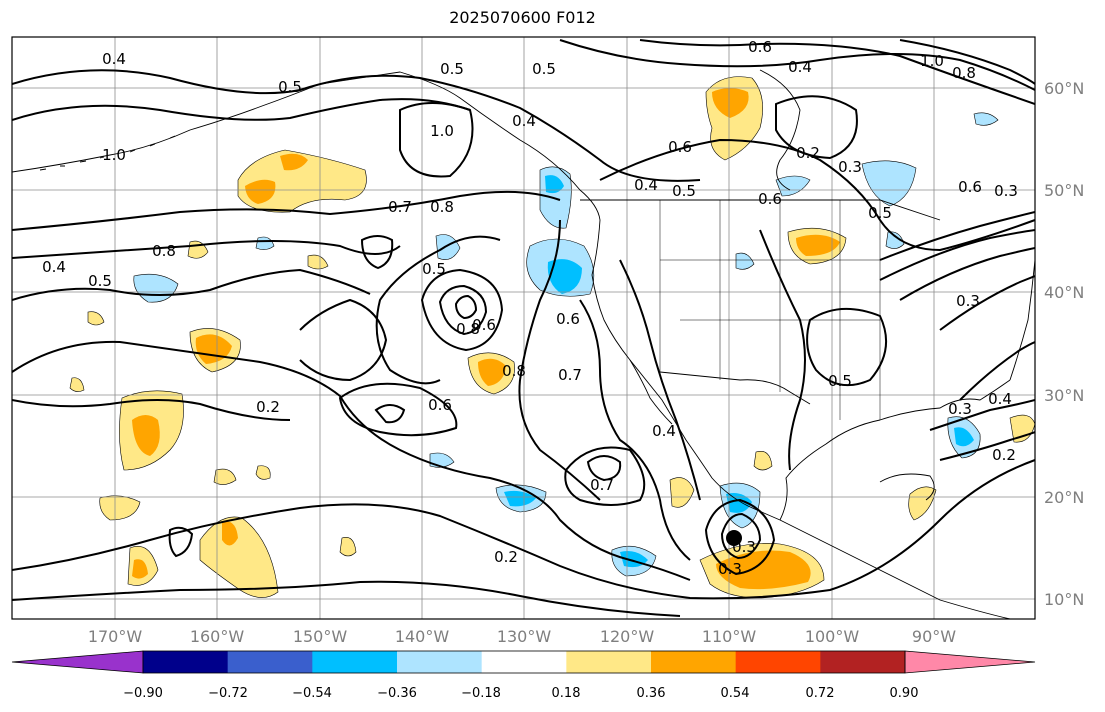 The width and height of the screenshot is (1105, 712). Describe the element at coordinates (217, 636) in the screenshot. I see `lon-label: 160°W` at that location.